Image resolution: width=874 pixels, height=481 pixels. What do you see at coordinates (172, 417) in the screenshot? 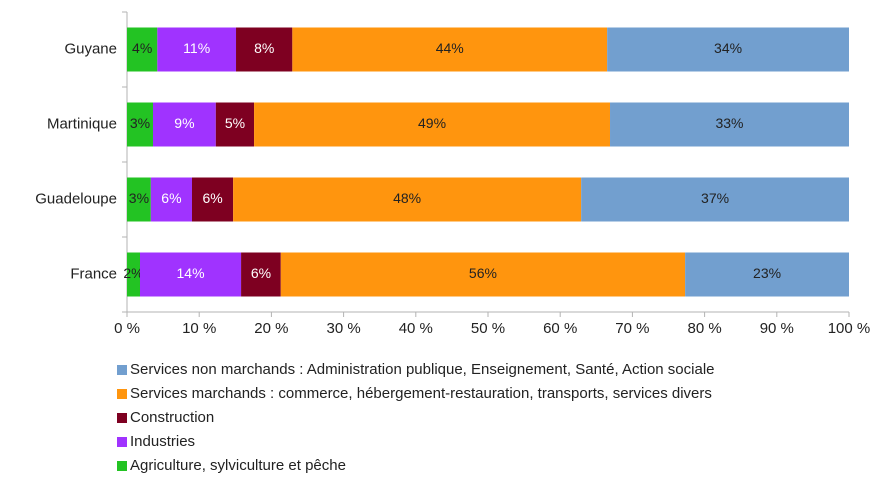
I see `legend-label: Construction` at bounding box center [172, 417].